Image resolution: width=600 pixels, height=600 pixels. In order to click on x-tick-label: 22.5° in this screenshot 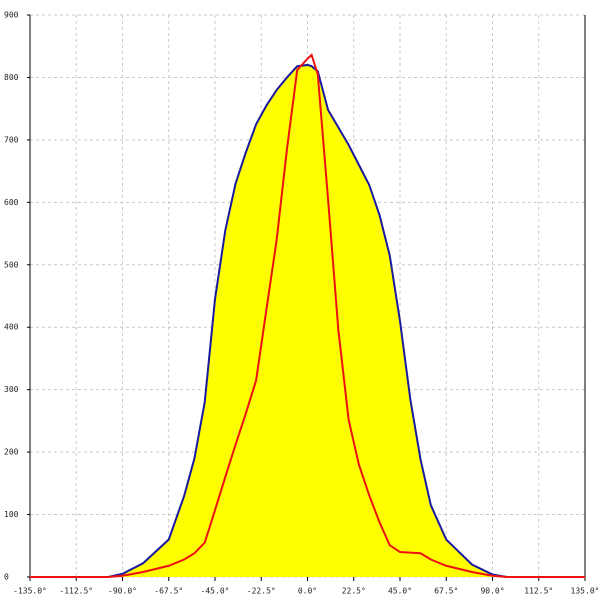, I will do `click(354, 591)`.